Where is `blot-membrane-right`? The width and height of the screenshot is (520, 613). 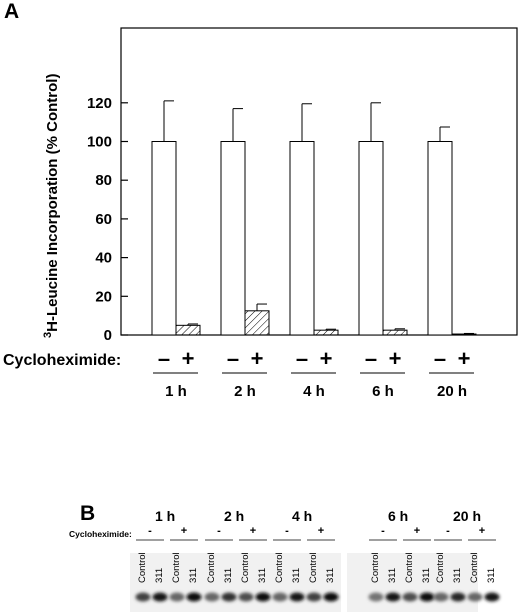 blot-membrane-right is located at coordinates (412, 582).